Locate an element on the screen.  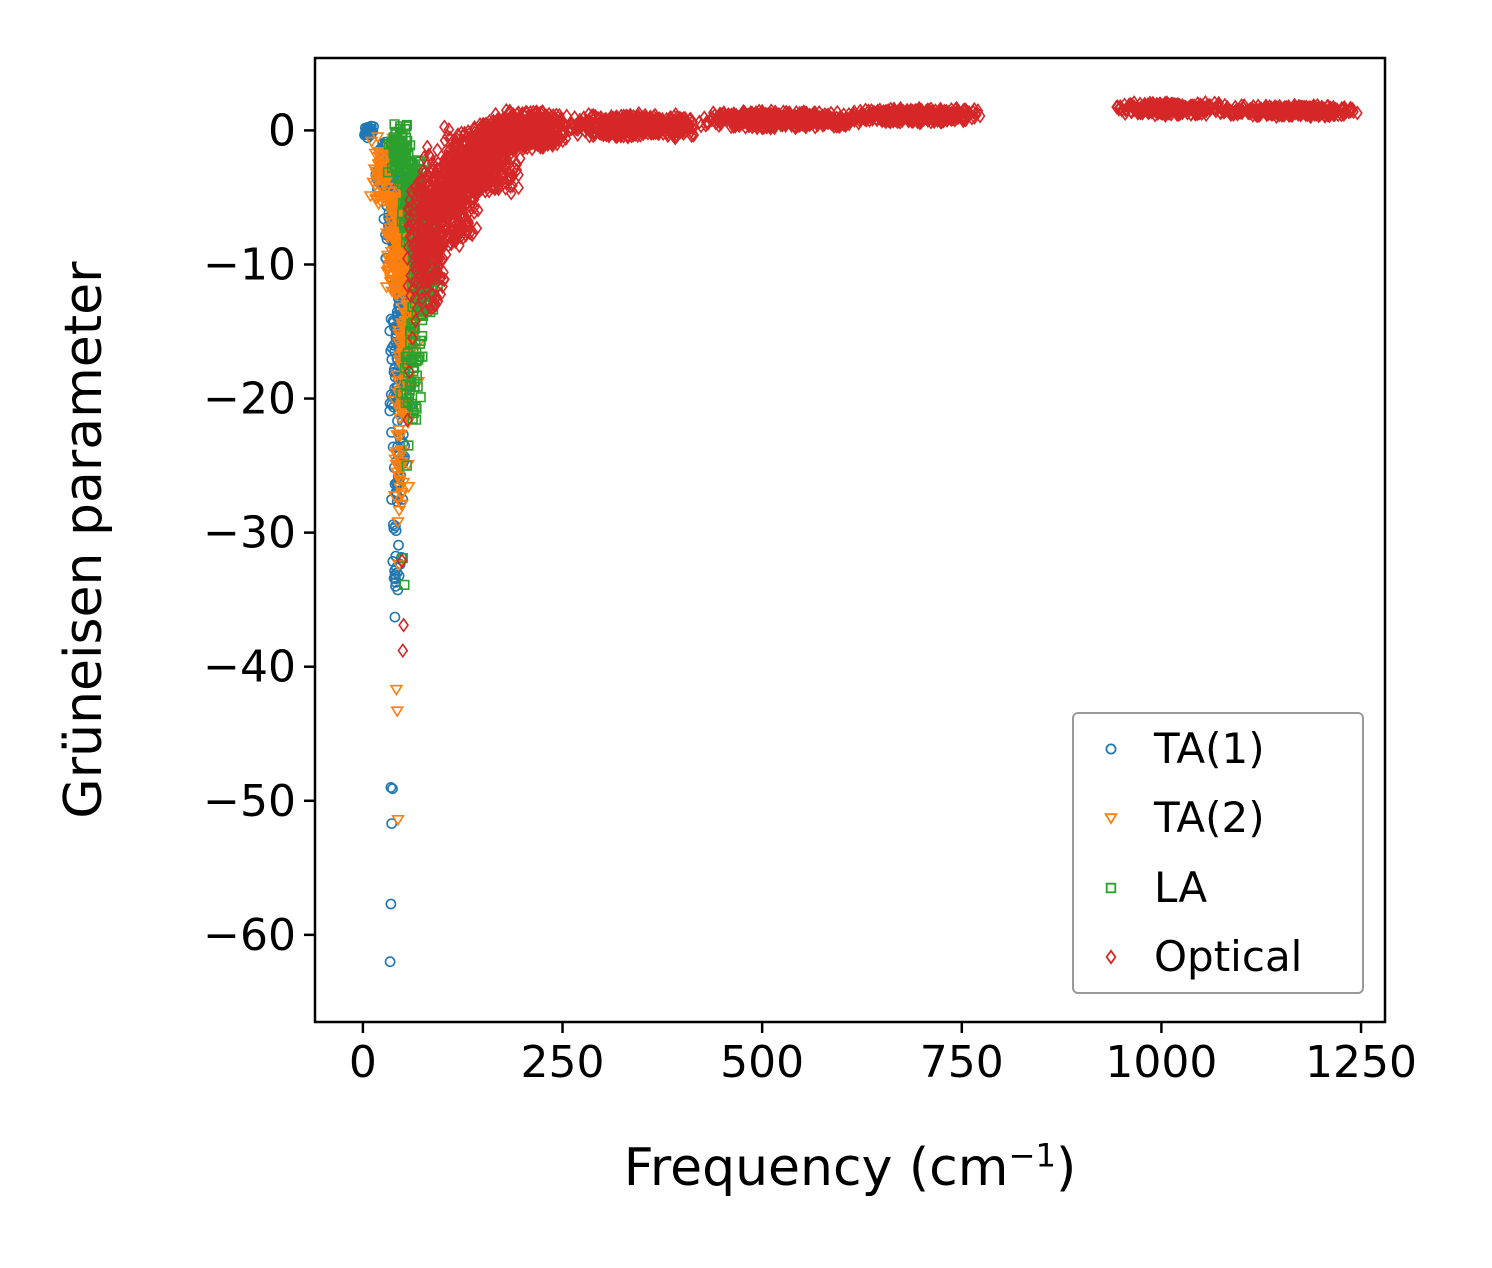
y-tick-label: −60 is located at coordinates (249, 935).